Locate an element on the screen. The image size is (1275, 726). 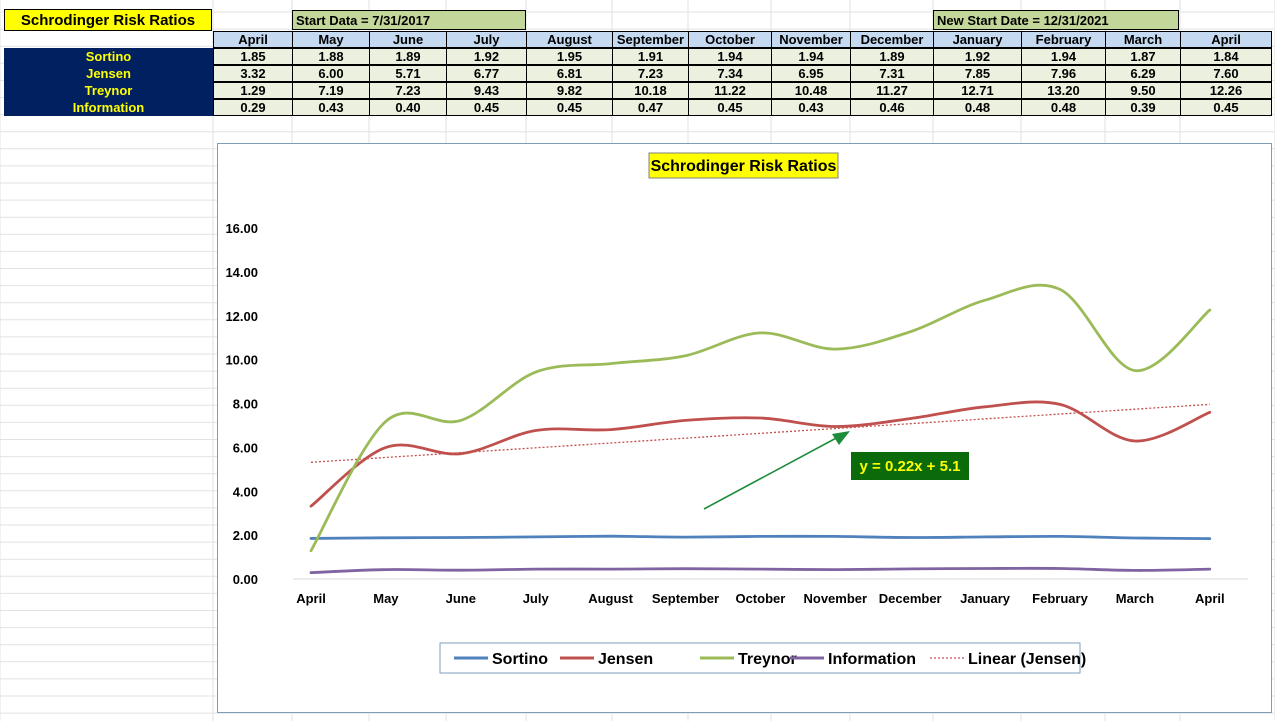
column-header-month: November is located at coordinates (811, 39).